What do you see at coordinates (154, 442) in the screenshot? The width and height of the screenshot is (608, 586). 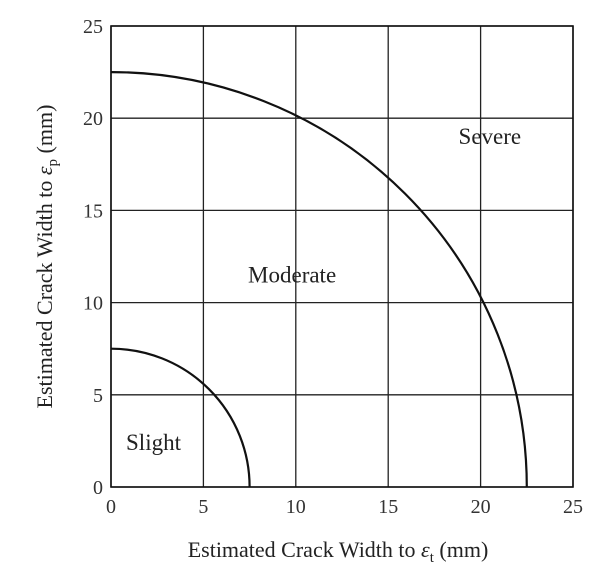 I see `zone-label-slight: Slight` at bounding box center [154, 442].